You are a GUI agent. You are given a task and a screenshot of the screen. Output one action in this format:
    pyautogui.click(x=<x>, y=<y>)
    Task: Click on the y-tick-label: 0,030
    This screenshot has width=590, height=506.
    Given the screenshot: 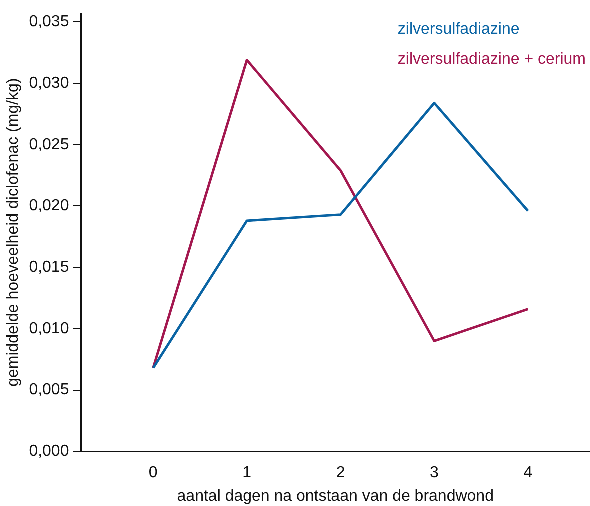 What is the action you would take?
    pyautogui.click(x=49, y=83)
    